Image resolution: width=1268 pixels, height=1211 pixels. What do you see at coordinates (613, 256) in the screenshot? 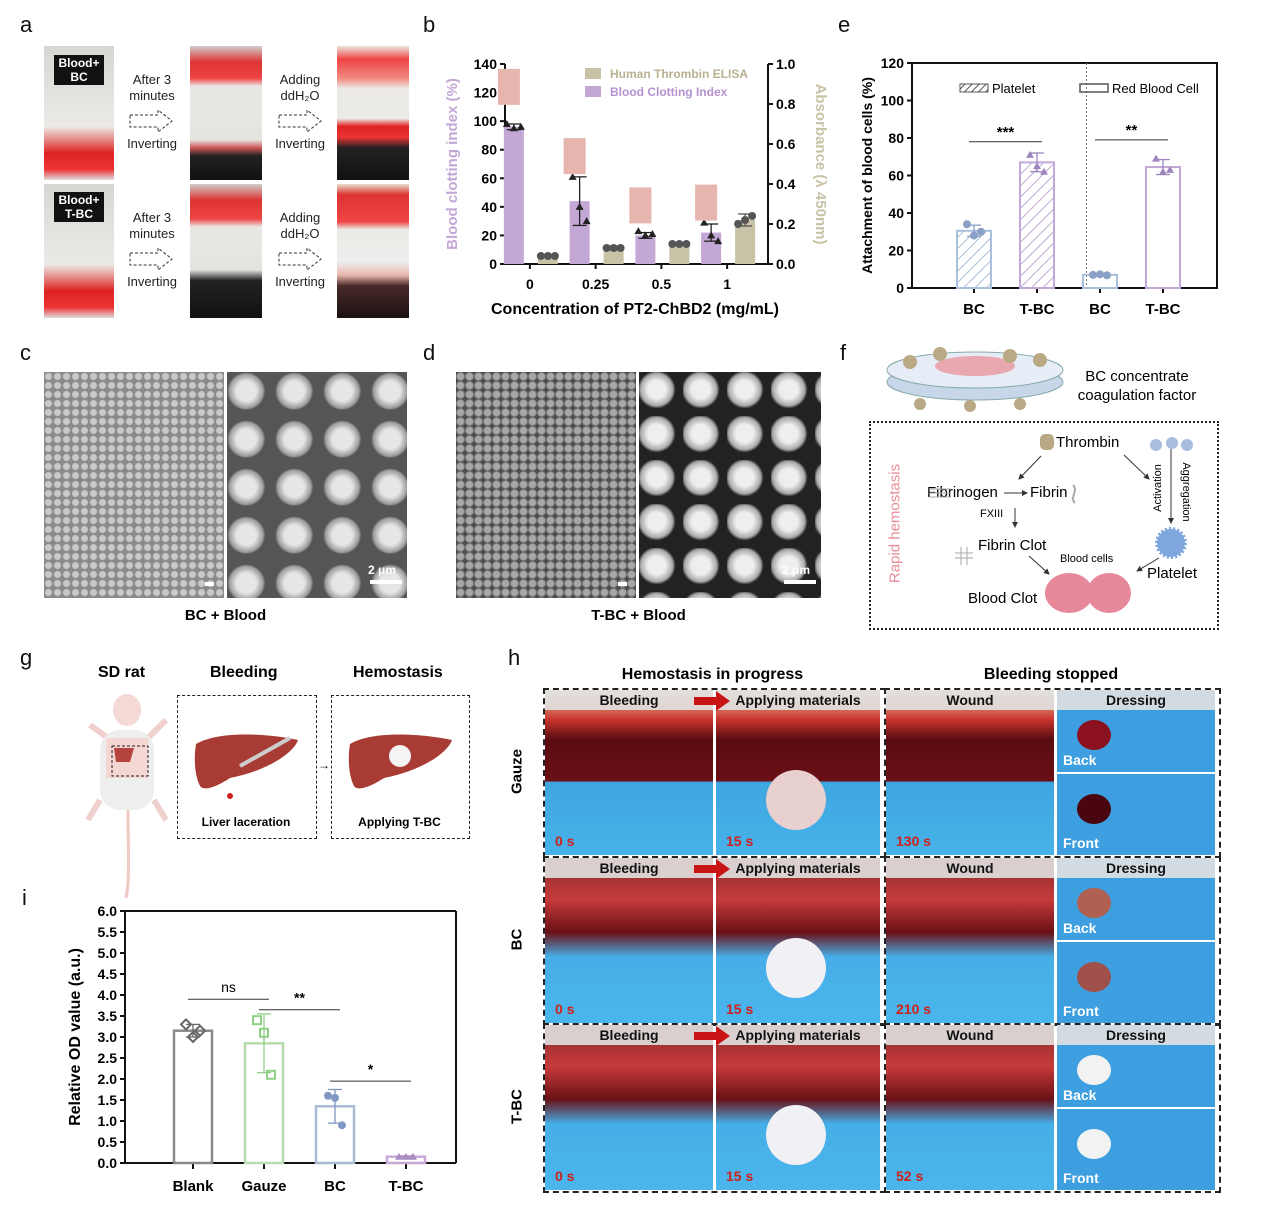
I see `bar-thrombin-elisa` at bounding box center [613, 256].